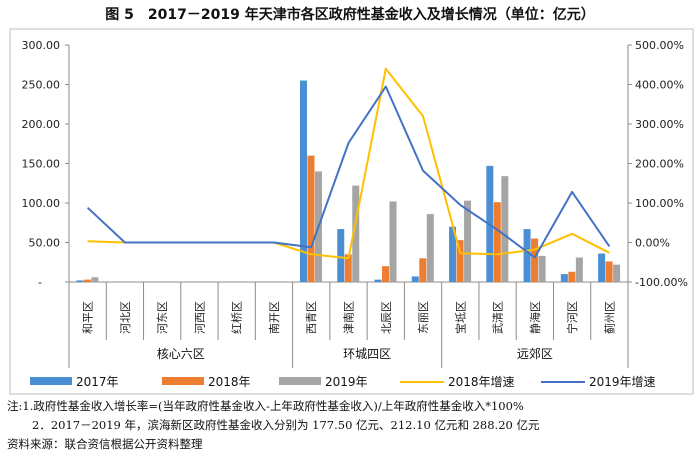 This screenshot has height=456, width=700. What do you see at coordinates (535, 354) in the screenshot?
I see `group-label: 远郊区` at bounding box center [535, 354].